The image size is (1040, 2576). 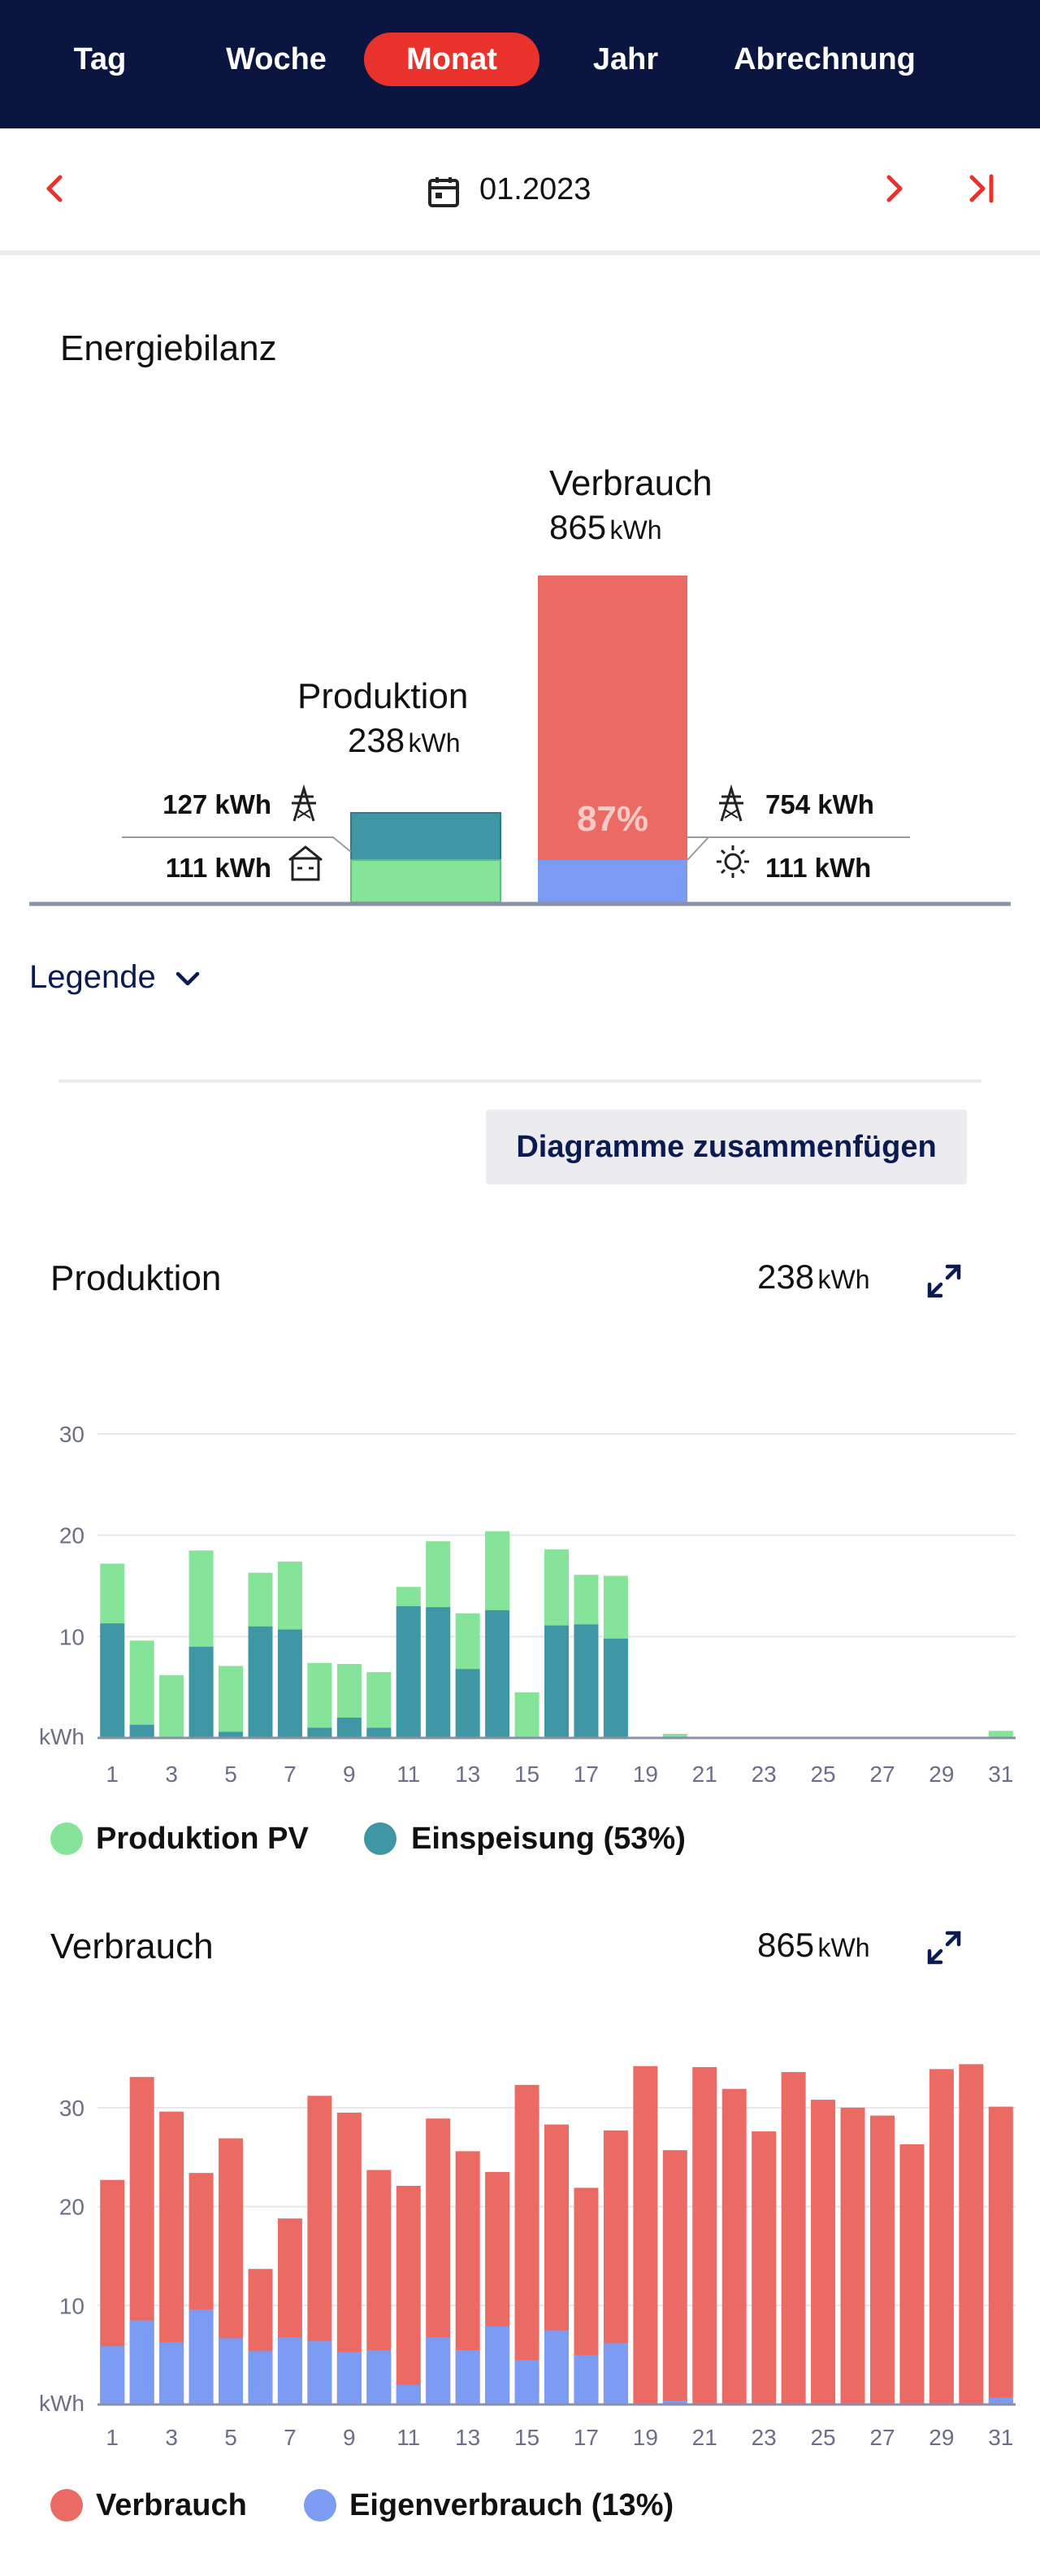 I want to click on legend-swatch-production-pv, so click(x=66, y=1838).